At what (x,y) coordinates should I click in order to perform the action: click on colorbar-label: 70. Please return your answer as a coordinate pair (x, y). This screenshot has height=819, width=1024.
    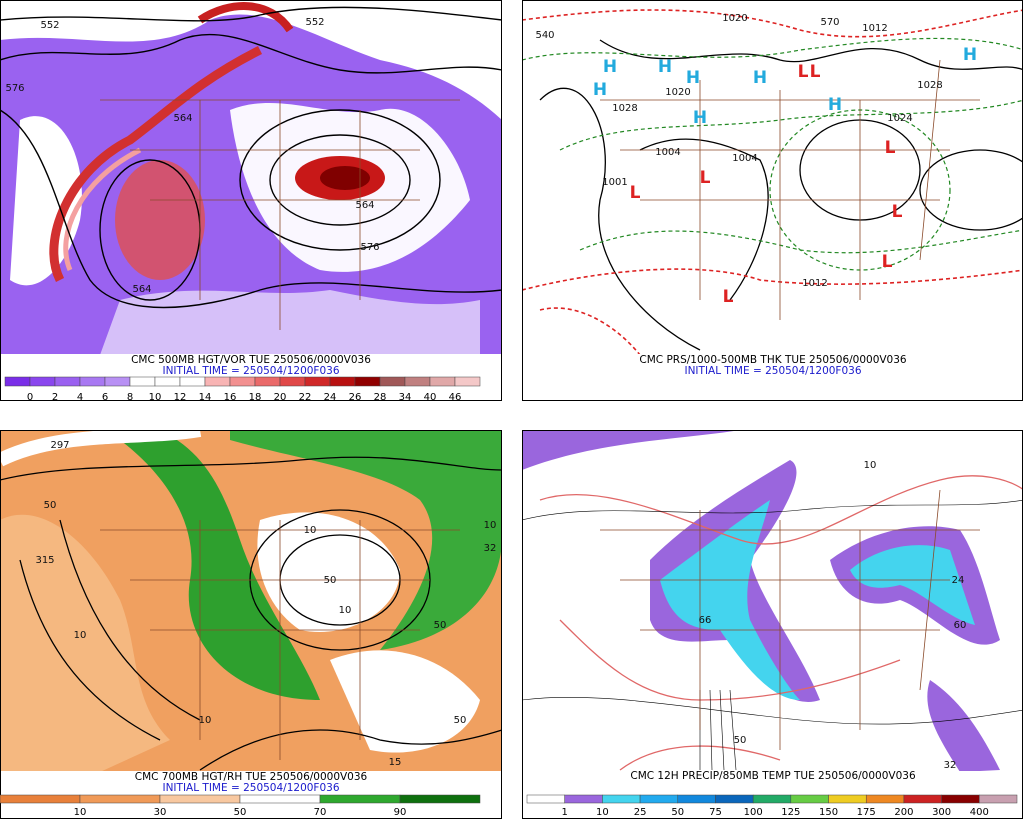
    Looking at the image, I should click on (320, 812).